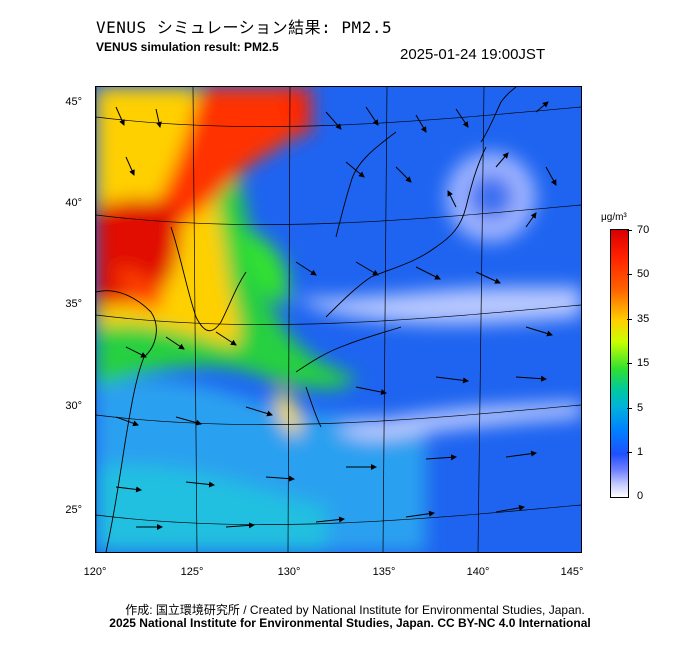  What do you see at coordinates (572, 572) in the screenshot?
I see `lon-label-145: 145°` at bounding box center [572, 572].